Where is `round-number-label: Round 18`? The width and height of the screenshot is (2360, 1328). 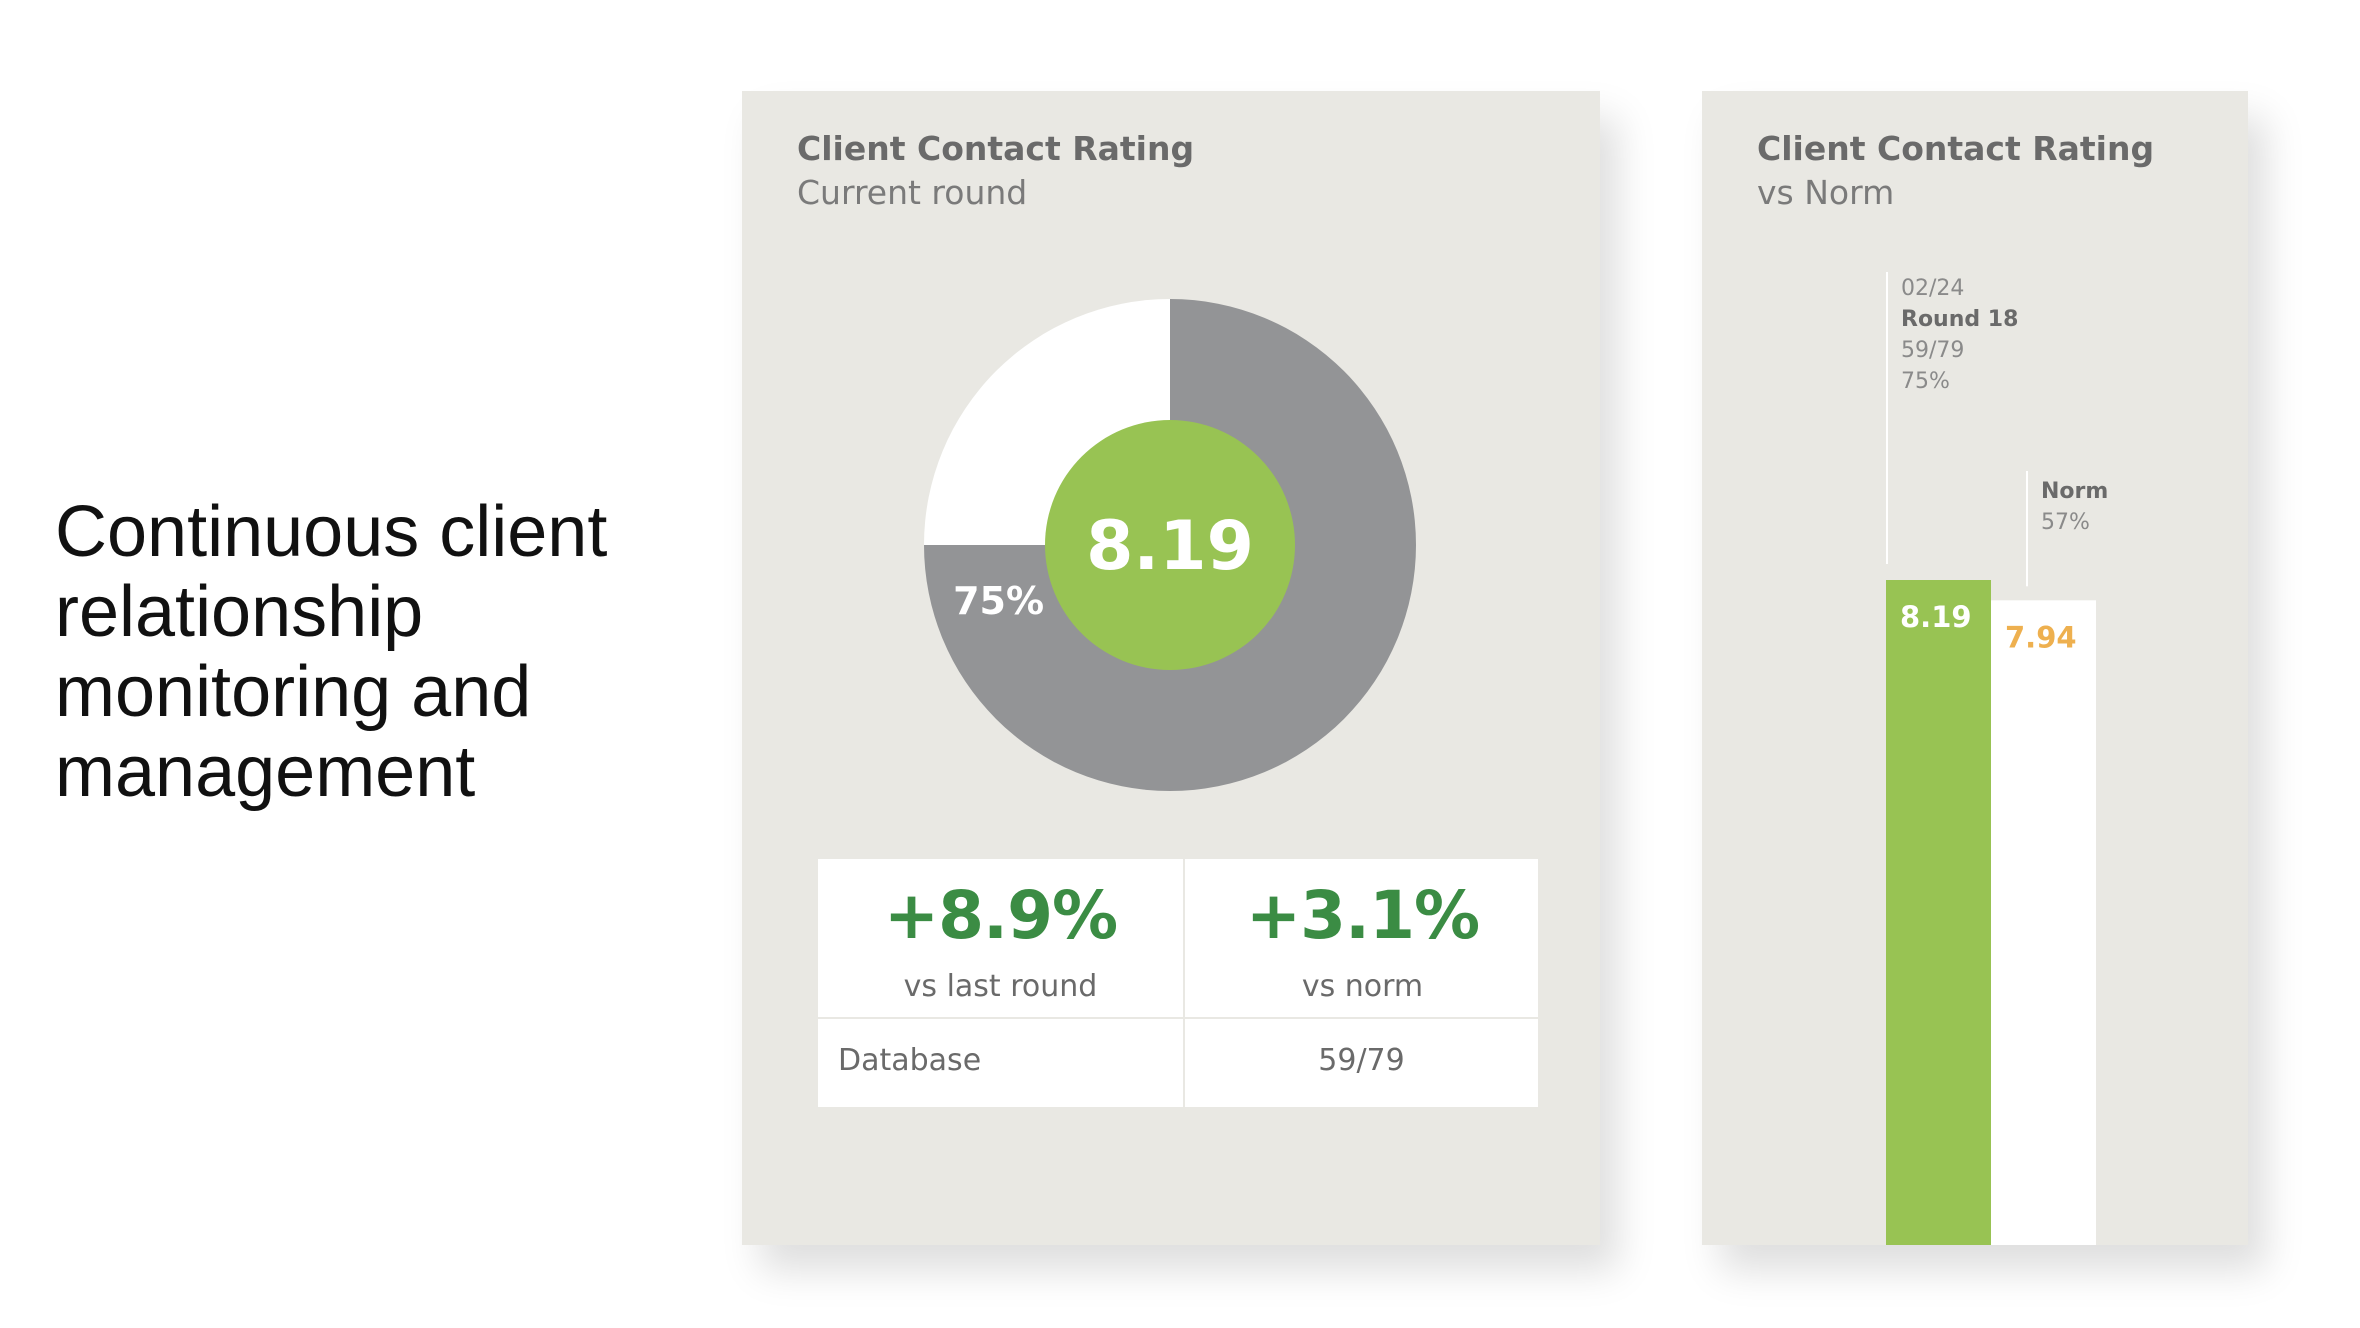 round-number-label: Round 18 is located at coordinates (1959, 319).